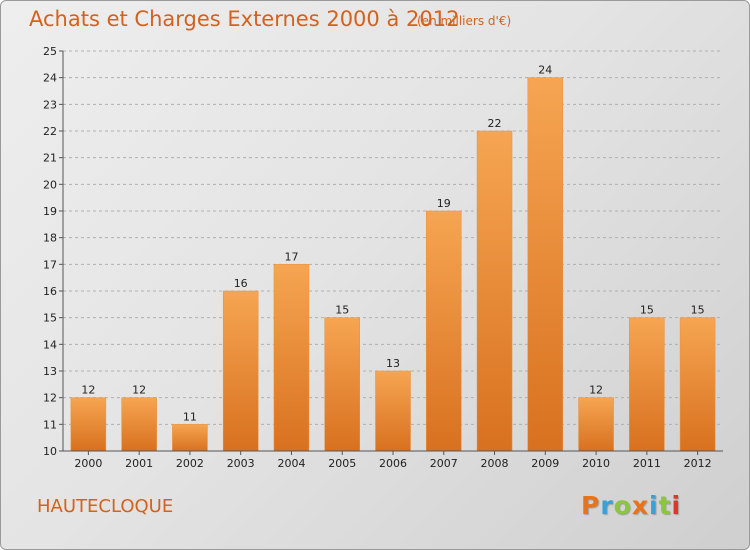 The image size is (750, 550). Describe the element at coordinates (50, 78) in the screenshot. I see `y-tick-label: 24` at that location.